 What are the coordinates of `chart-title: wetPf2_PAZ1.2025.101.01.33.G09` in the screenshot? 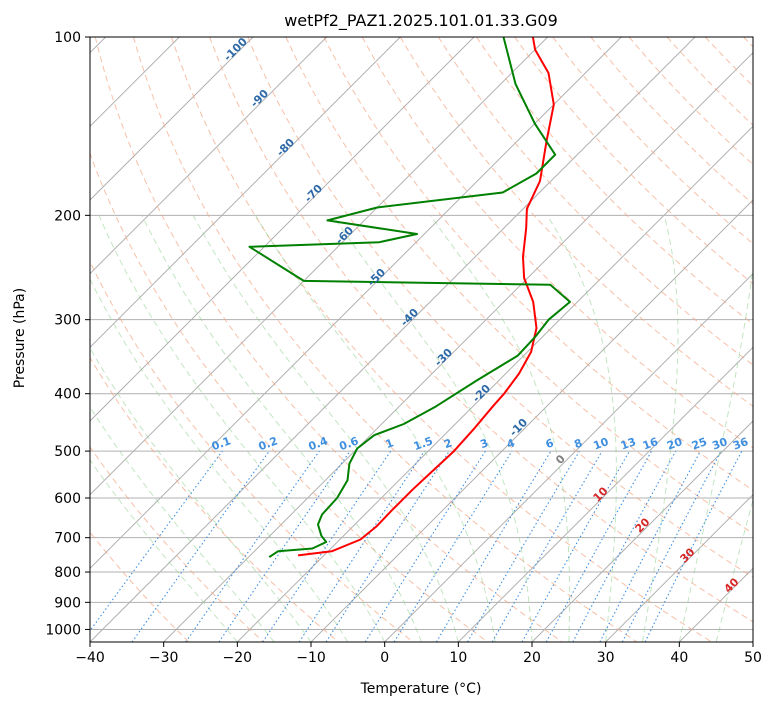 It's located at (421, 21).